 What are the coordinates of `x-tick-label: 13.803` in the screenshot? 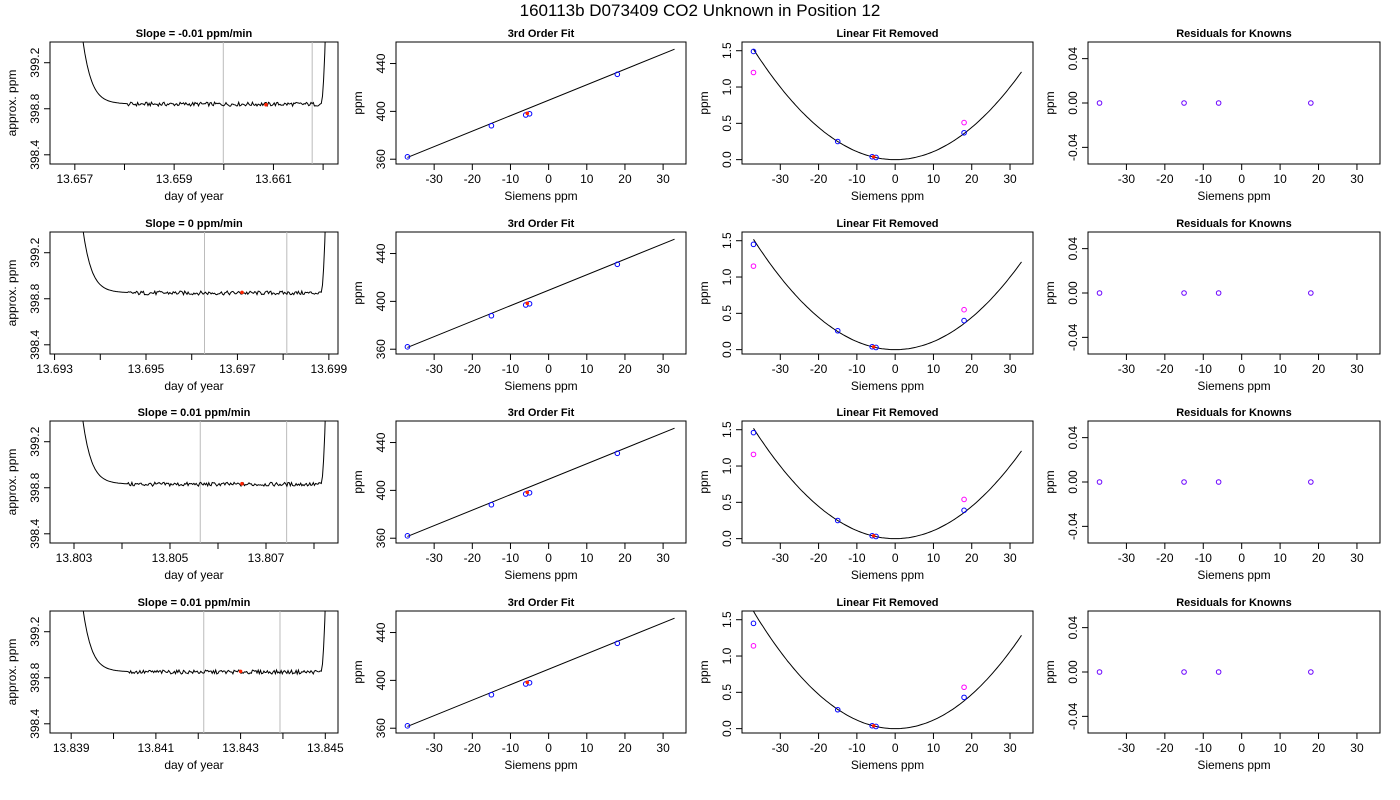 It's located at (74, 558).